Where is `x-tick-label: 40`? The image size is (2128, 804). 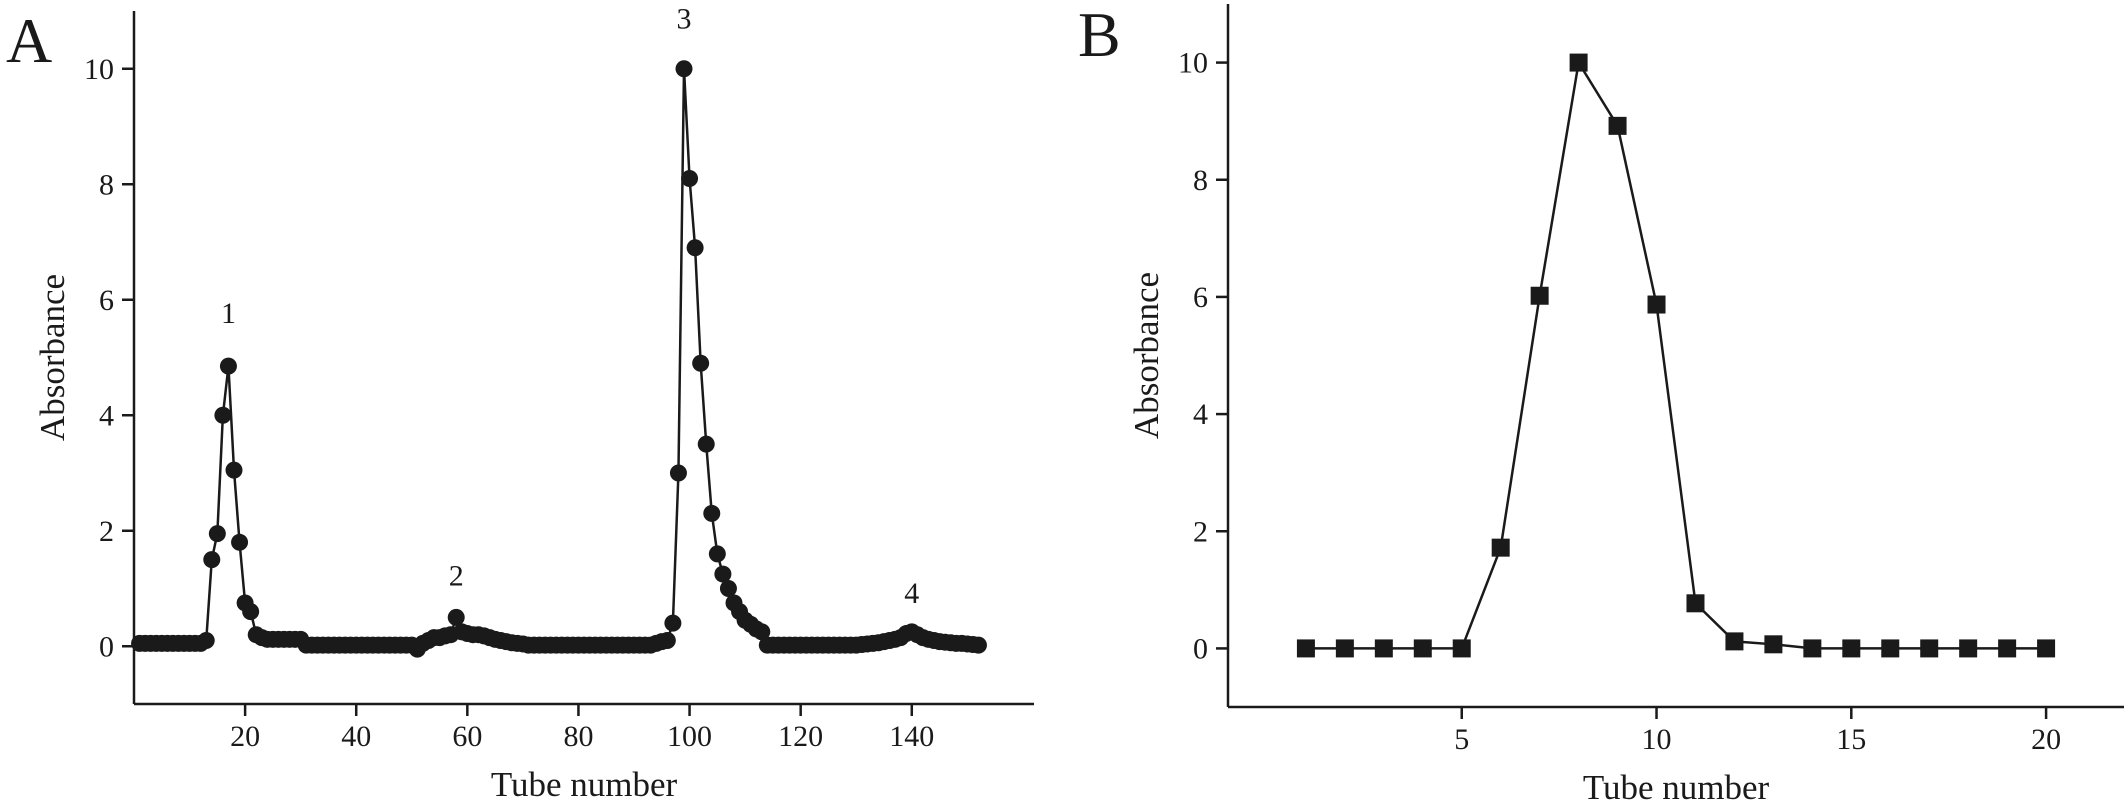
x-tick-label: 40 is located at coordinates (356, 736).